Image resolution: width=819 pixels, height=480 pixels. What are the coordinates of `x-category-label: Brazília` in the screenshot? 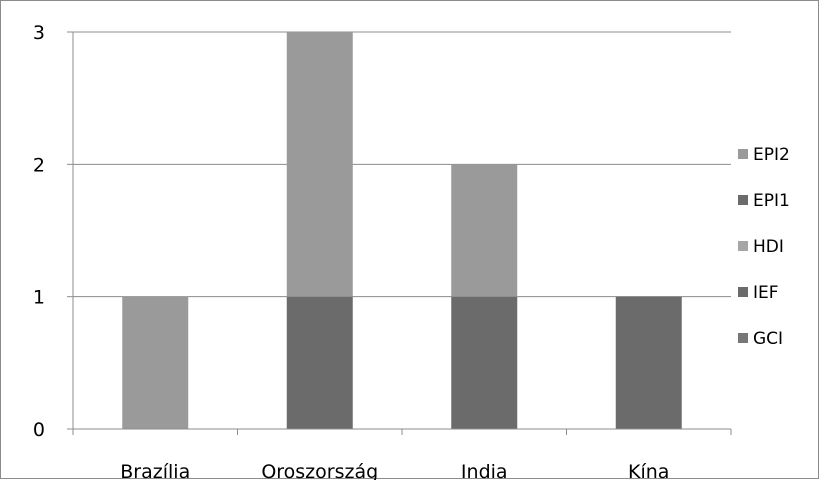 It's located at (155, 470).